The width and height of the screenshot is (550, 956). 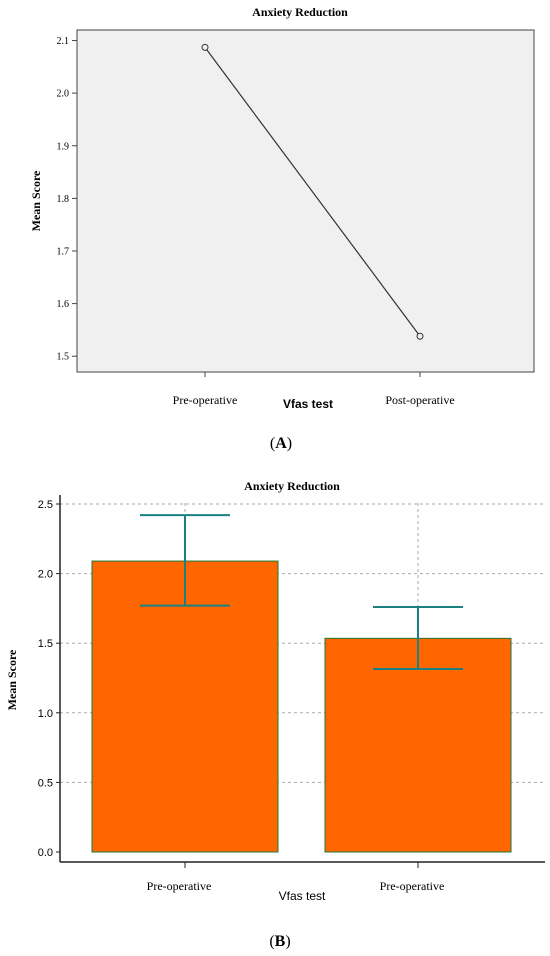 I want to click on b-y-tick-label: 0.0, so click(x=45, y=853).